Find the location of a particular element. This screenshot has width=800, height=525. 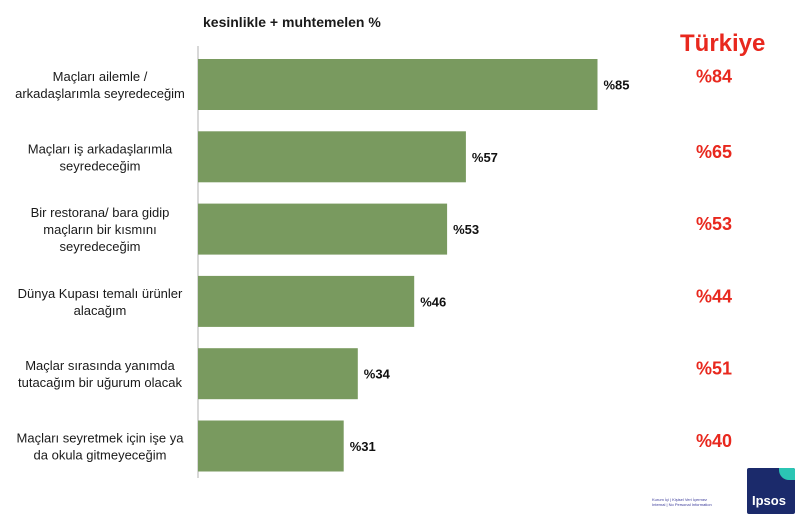

comparison-value-1: %84 is located at coordinates (714, 77).